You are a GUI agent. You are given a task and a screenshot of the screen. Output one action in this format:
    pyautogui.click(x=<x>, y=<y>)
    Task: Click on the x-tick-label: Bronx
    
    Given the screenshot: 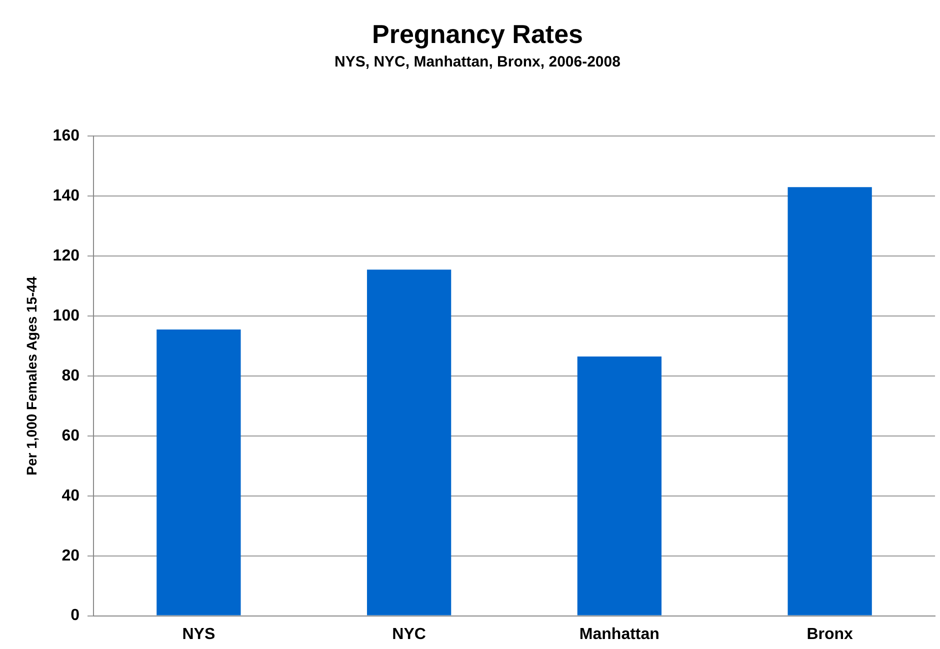 What is the action you would take?
    pyautogui.click(x=830, y=634)
    